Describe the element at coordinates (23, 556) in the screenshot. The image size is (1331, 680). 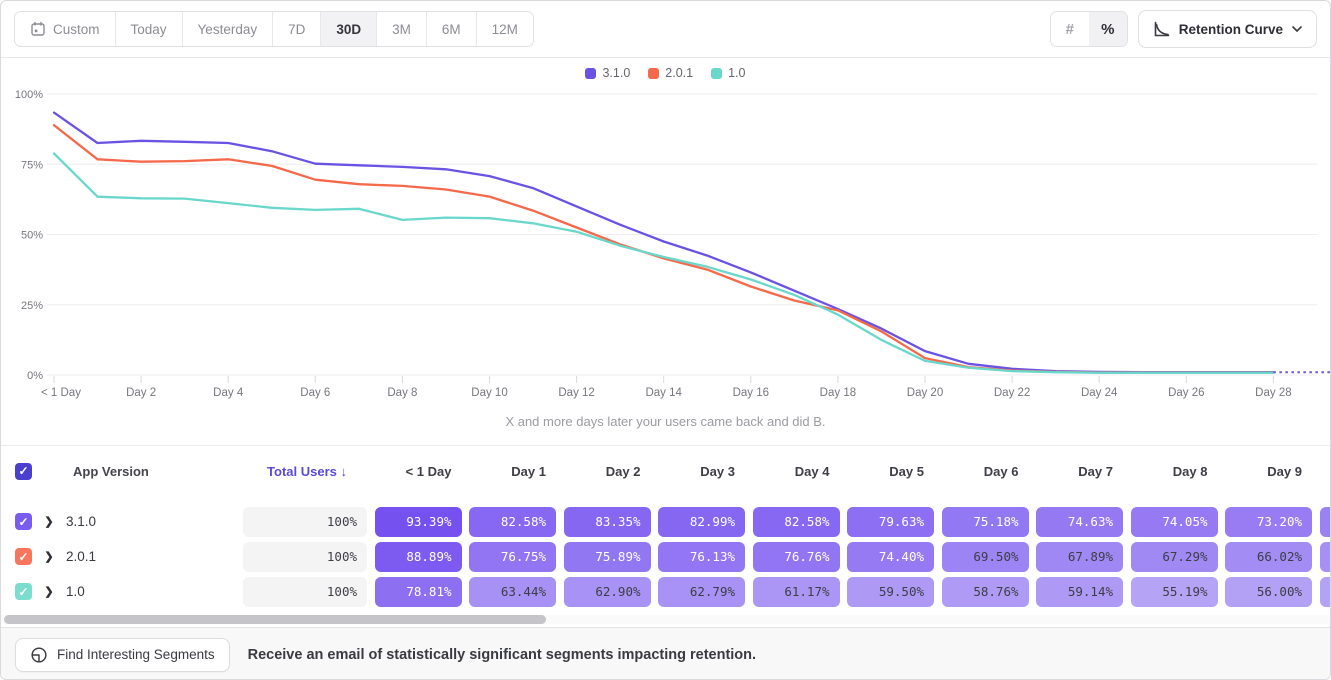
I see `row-checkbox-2.0.1: ✓` at that location.